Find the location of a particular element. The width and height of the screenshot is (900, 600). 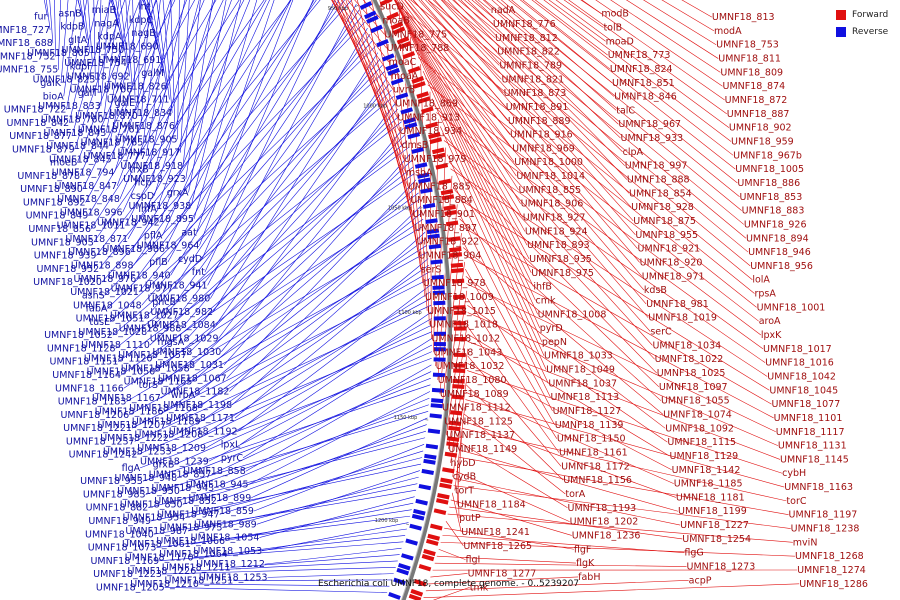

reverse-gene-label: UMNF18_1050 is located at coordinates (121, 372).